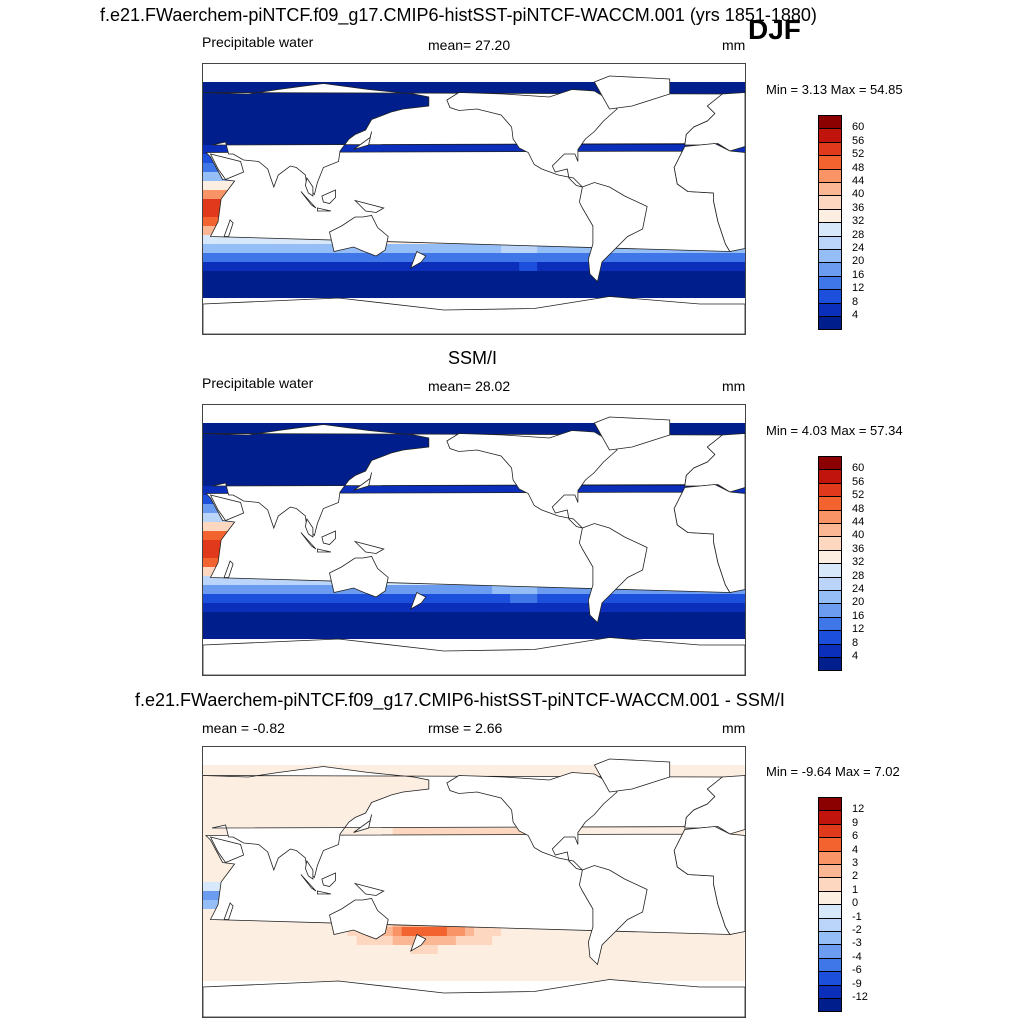 This screenshot has width=1024, height=1024. Describe the element at coordinates (857, 956) in the screenshot. I see `colorbar-tick-label: -4` at that location.